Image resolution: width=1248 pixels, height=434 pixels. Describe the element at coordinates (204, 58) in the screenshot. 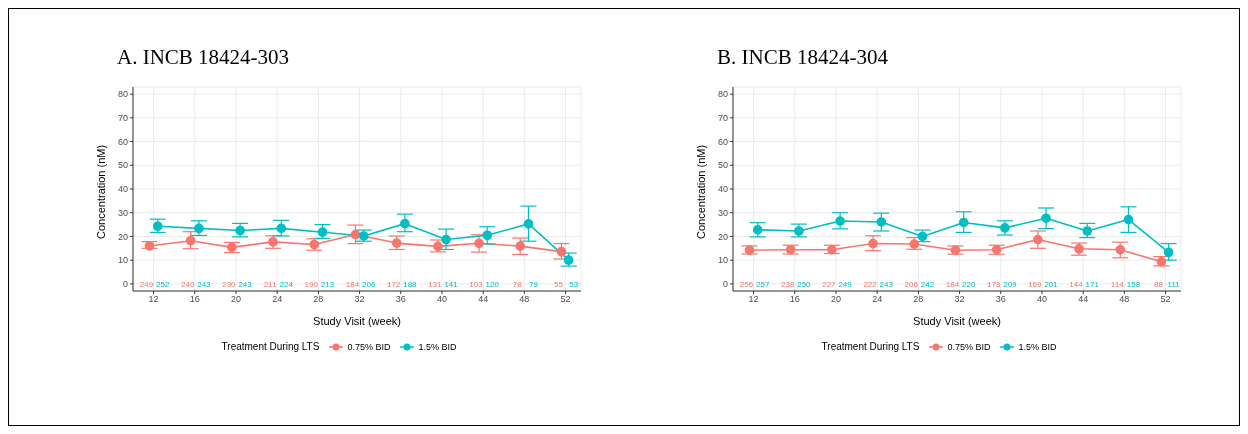

I see `chart-title: A. INCB 18424-303` at that location.